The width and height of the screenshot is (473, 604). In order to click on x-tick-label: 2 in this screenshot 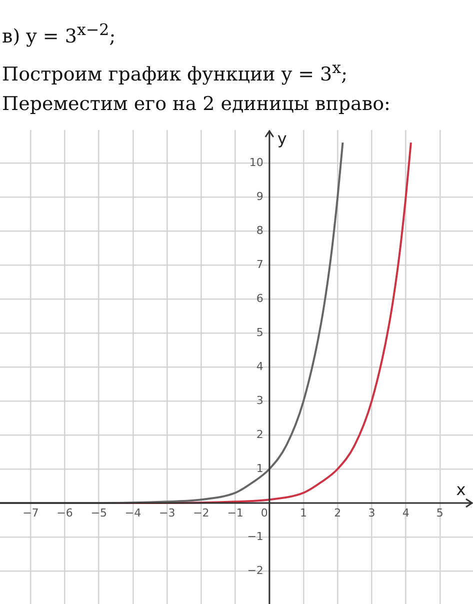, I will do `click(338, 513)`.